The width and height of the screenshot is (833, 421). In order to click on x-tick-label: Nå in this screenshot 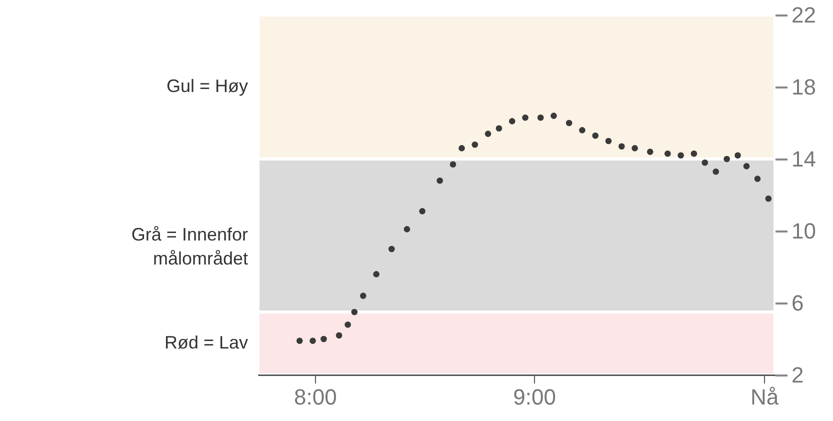, I will do `click(765, 397)`.